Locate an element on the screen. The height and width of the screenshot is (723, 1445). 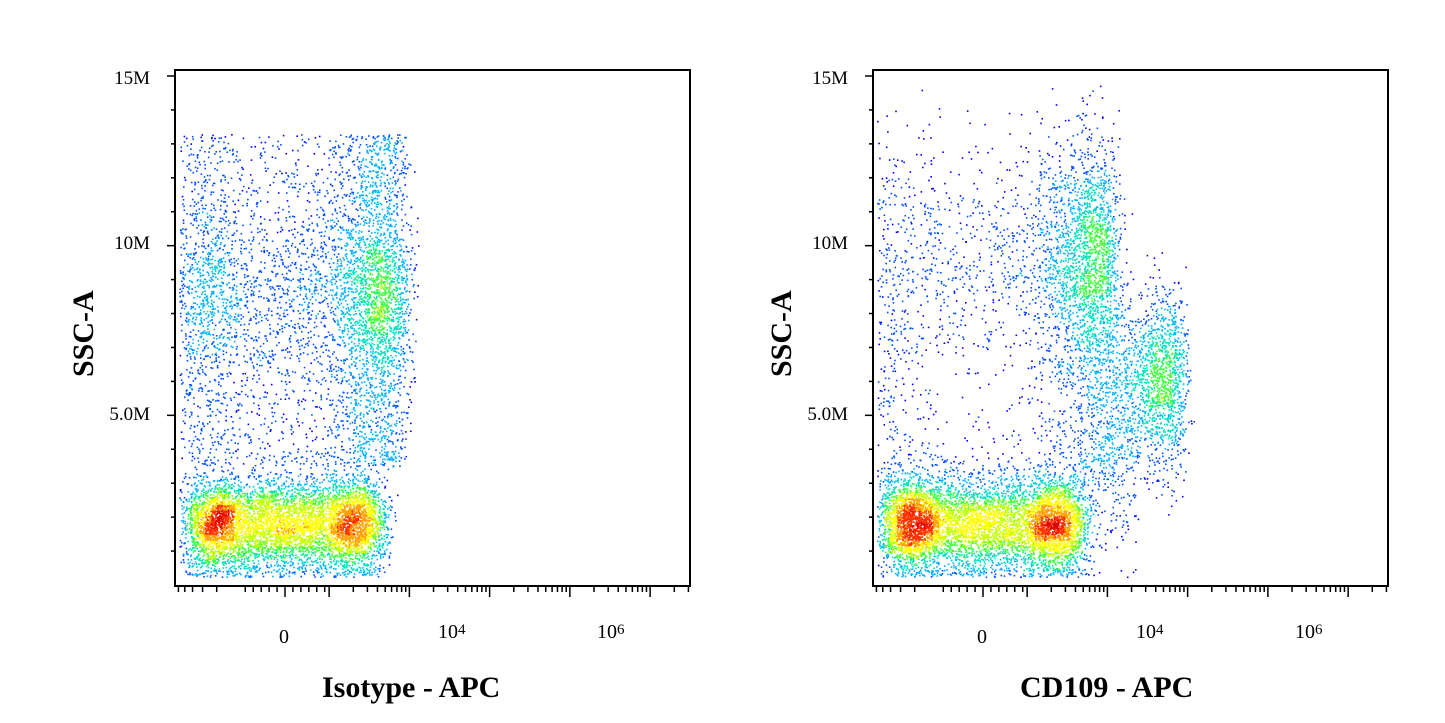
density-points is located at coordinates (299, 356).